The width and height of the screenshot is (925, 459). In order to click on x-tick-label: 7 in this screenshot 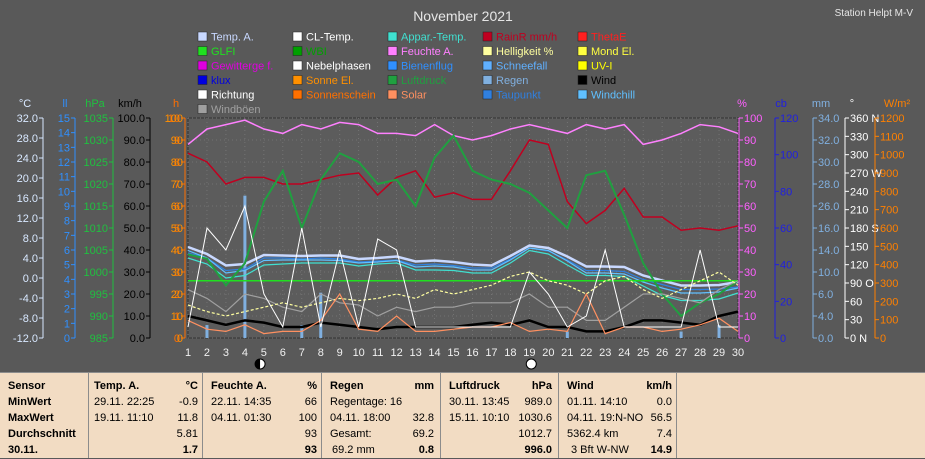, I will do `click(302, 353)`.